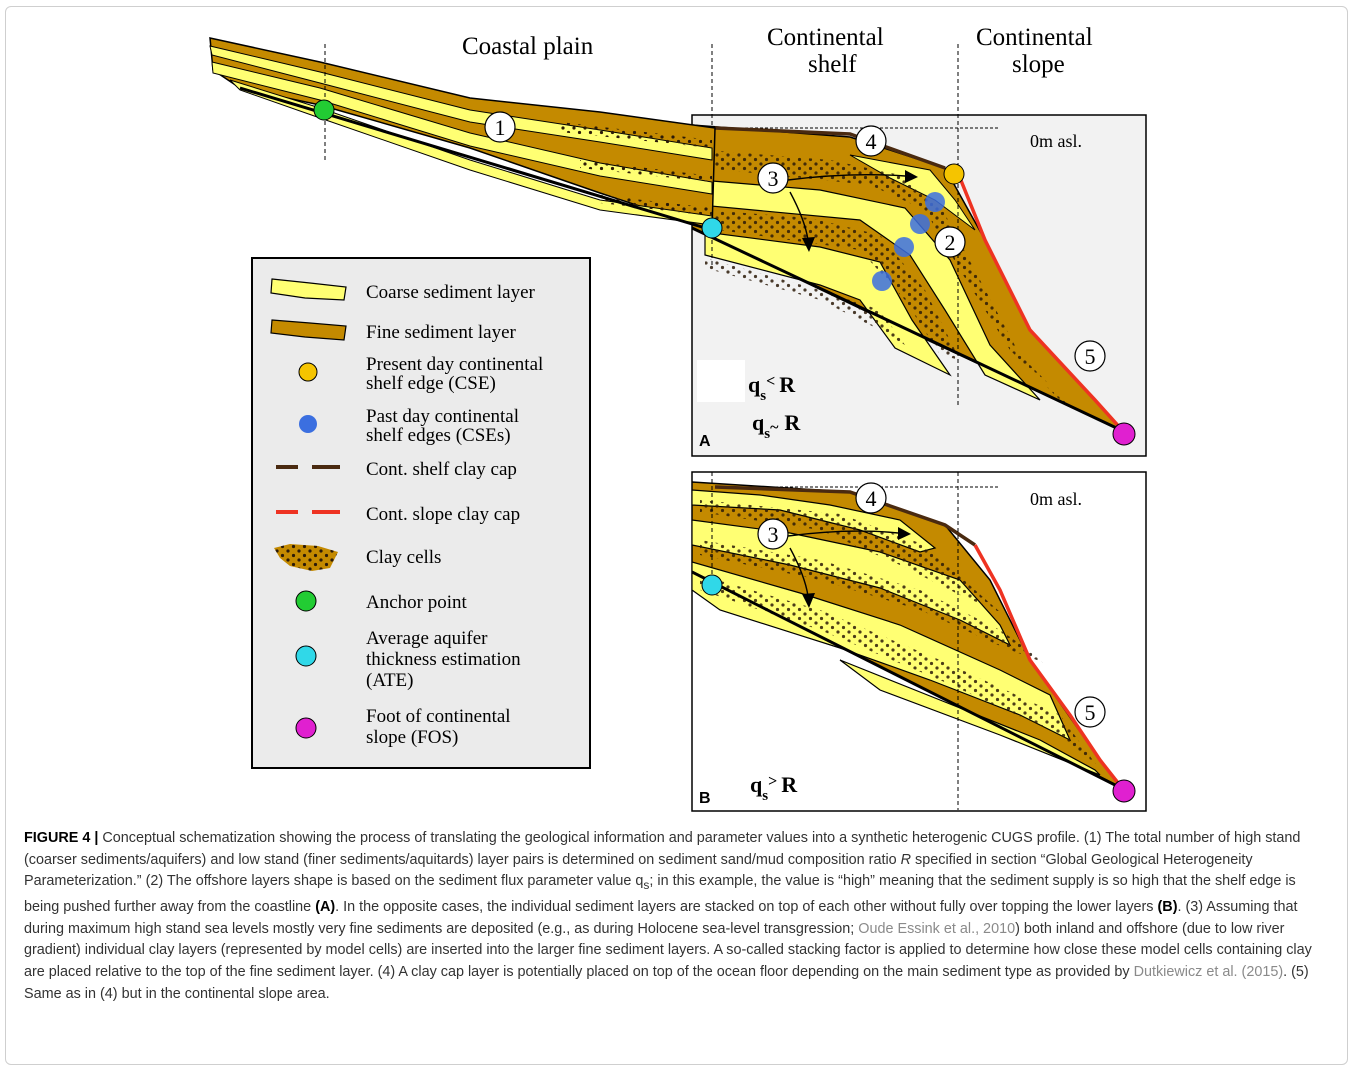  Describe the element at coordinates (451, 292) in the screenshot. I see `legend-label: Coarse sediment layer` at that location.